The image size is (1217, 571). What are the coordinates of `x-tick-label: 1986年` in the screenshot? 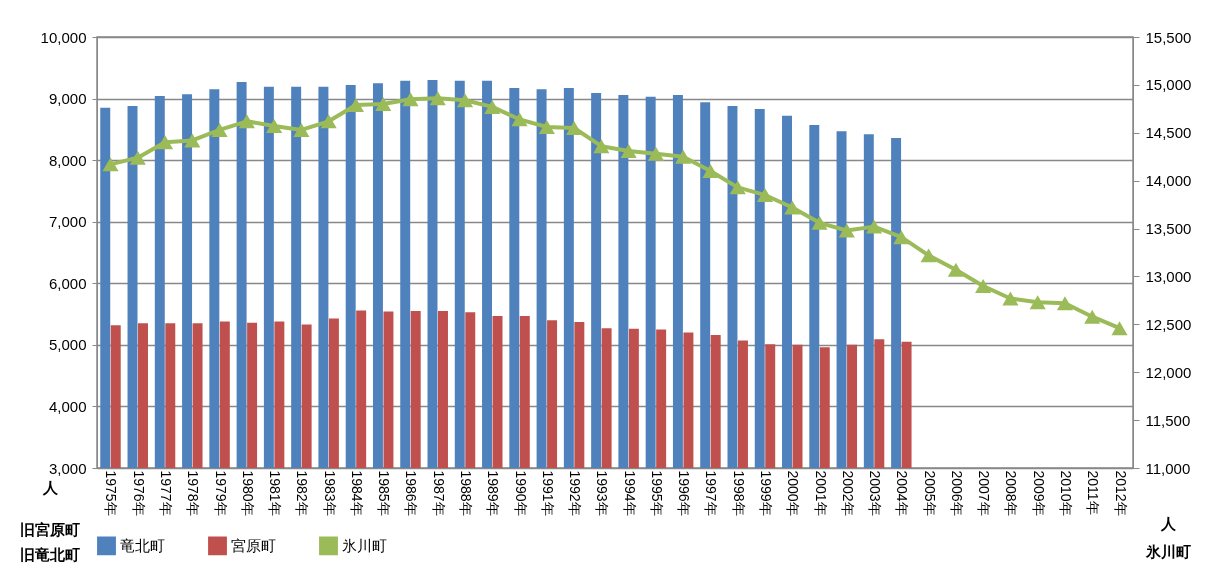 It's located at (411, 493).